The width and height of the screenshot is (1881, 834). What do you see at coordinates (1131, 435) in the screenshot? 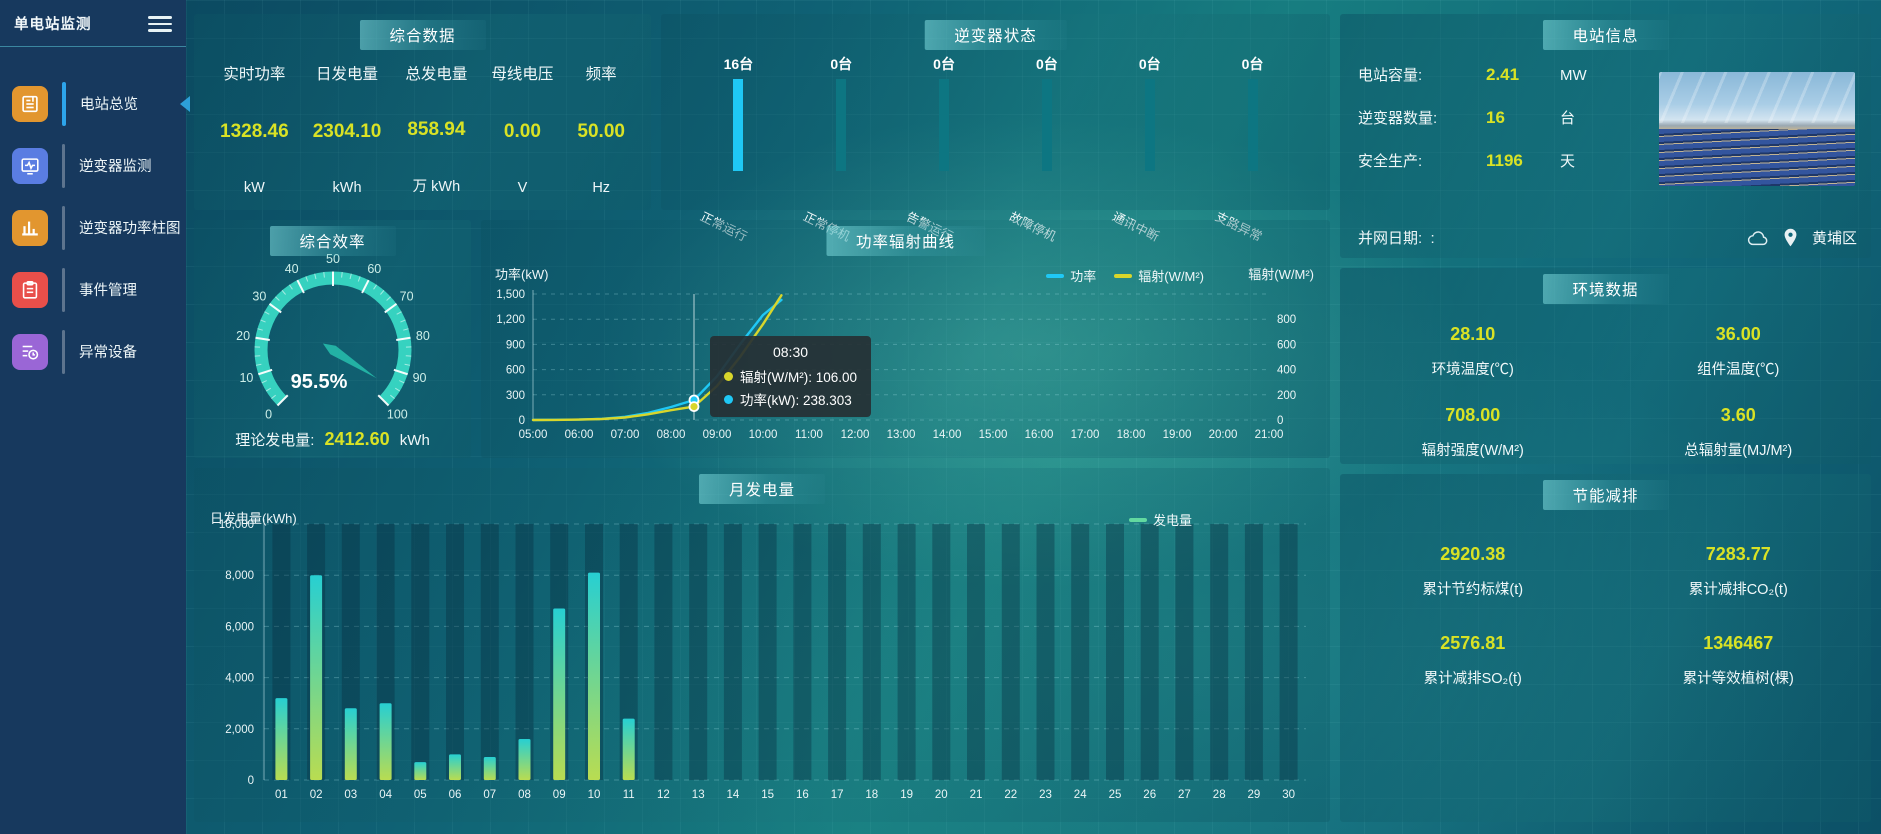
I see `svg-text: 18:00` at bounding box center [1131, 435].